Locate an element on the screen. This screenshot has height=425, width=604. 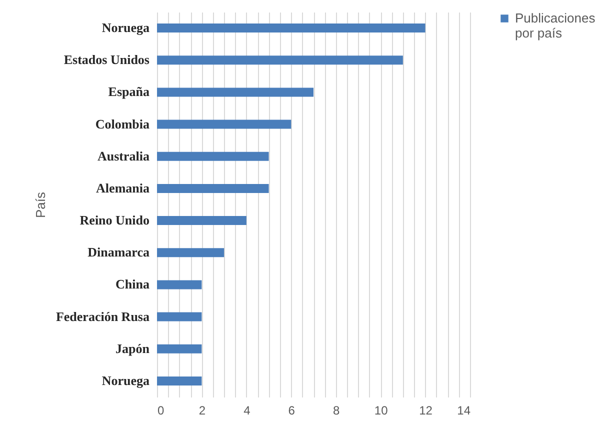
x-tick-label: 10 is located at coordinates (381, 411).